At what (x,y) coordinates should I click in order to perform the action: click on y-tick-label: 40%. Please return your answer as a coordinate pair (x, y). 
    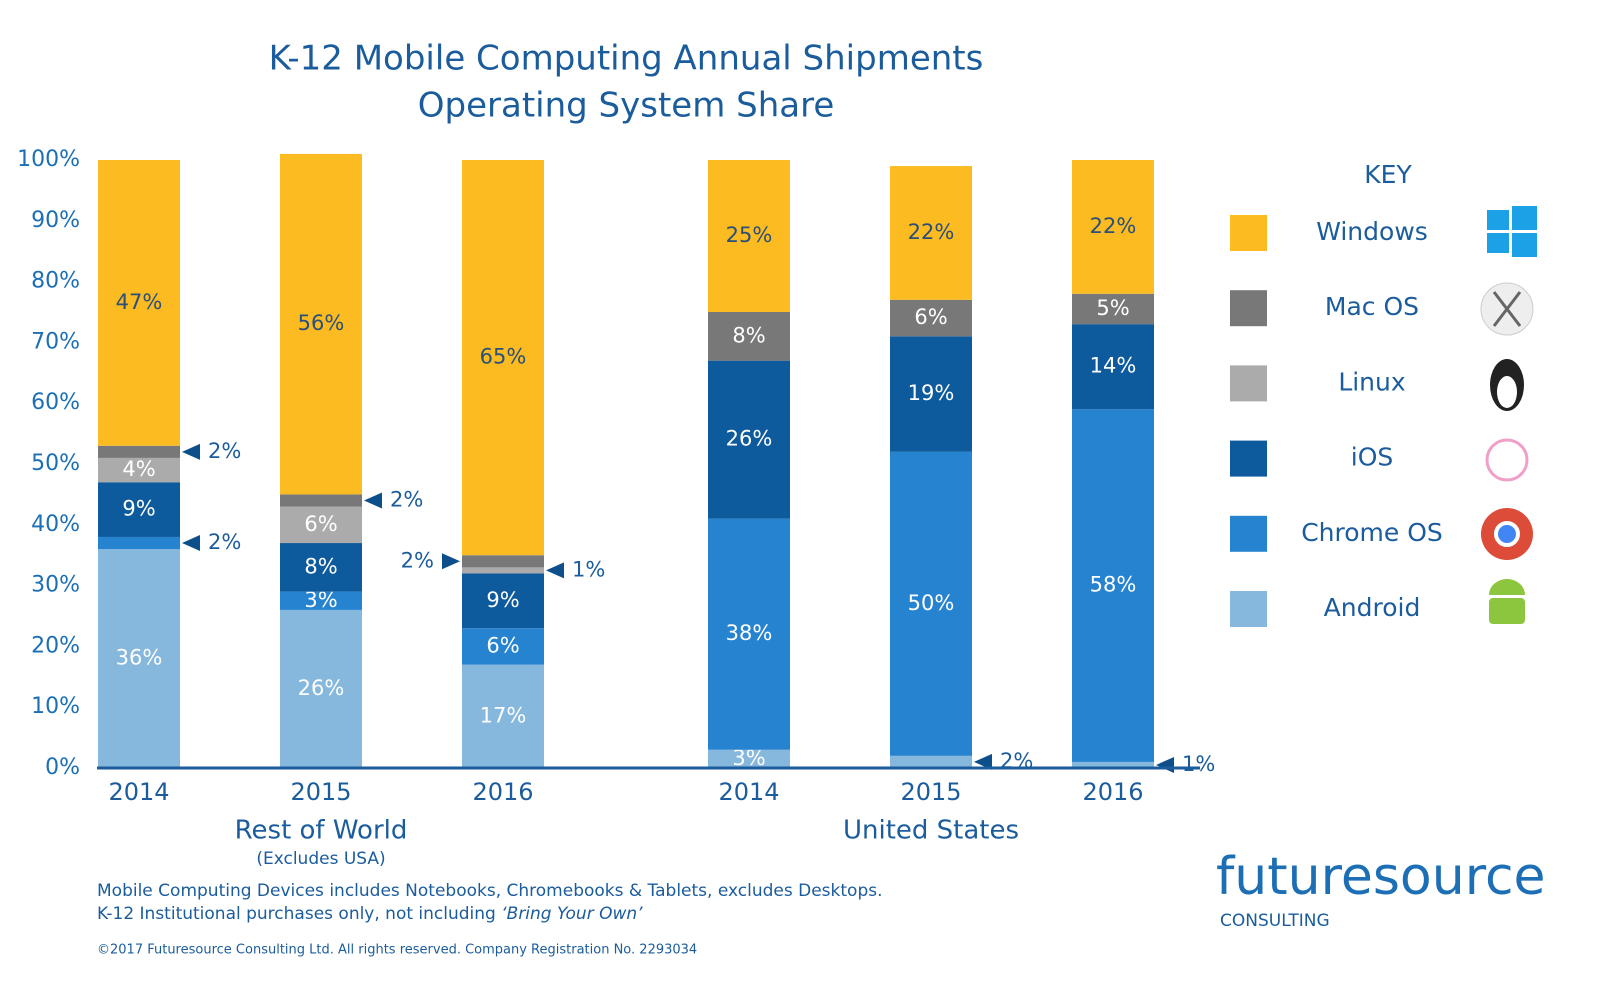
    Looking at the image, I should click on (55, 524).